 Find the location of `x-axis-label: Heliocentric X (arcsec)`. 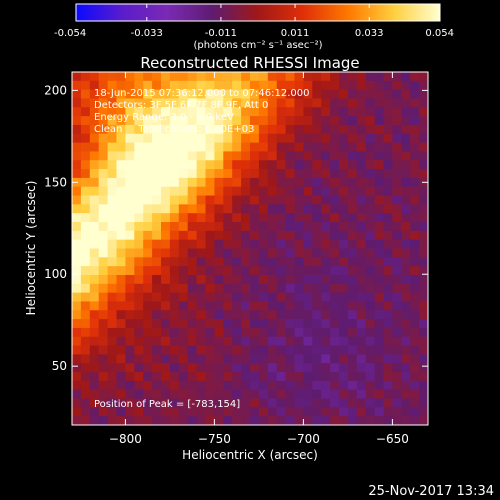

x-axis-label: Heliocentric X (arcsec) is located at coordinates (250, 455).